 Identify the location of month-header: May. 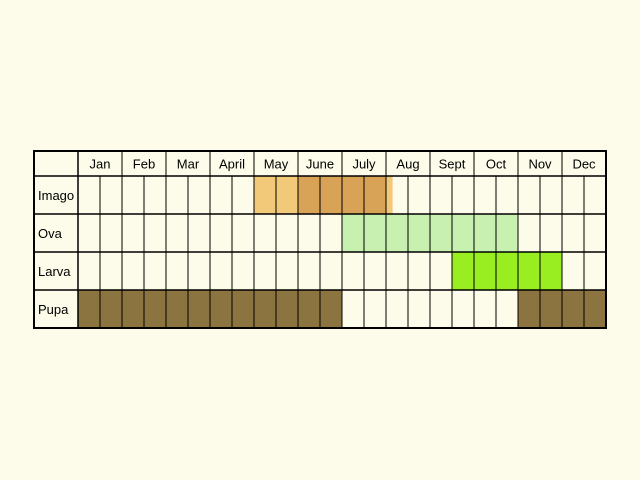
(276, 164).